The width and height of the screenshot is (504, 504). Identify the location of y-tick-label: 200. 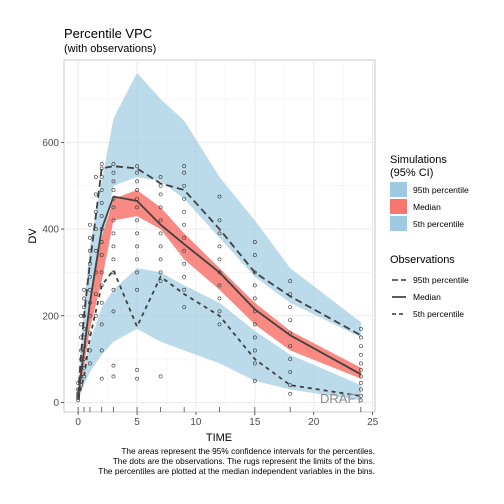
(50, 316).